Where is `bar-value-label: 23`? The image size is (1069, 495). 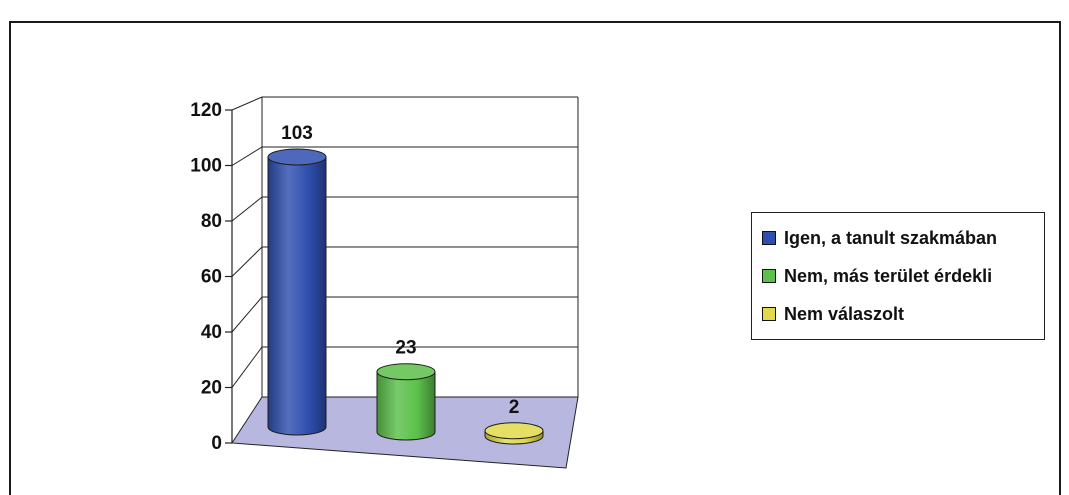 bar-value-label: 23 is located at coordinates (405, 348).